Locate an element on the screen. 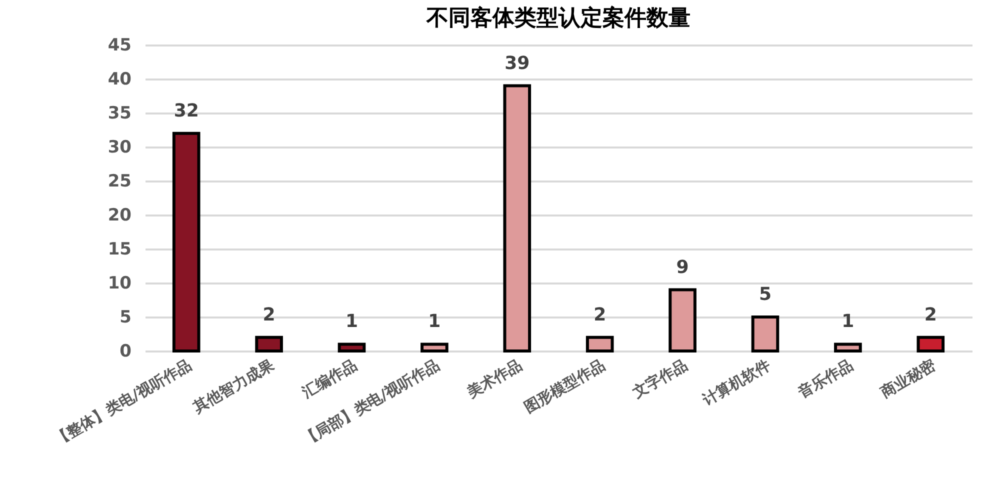 This screenshot has height=497, width=995. y-tick-label: 0 is located at coordinates (126, 352).